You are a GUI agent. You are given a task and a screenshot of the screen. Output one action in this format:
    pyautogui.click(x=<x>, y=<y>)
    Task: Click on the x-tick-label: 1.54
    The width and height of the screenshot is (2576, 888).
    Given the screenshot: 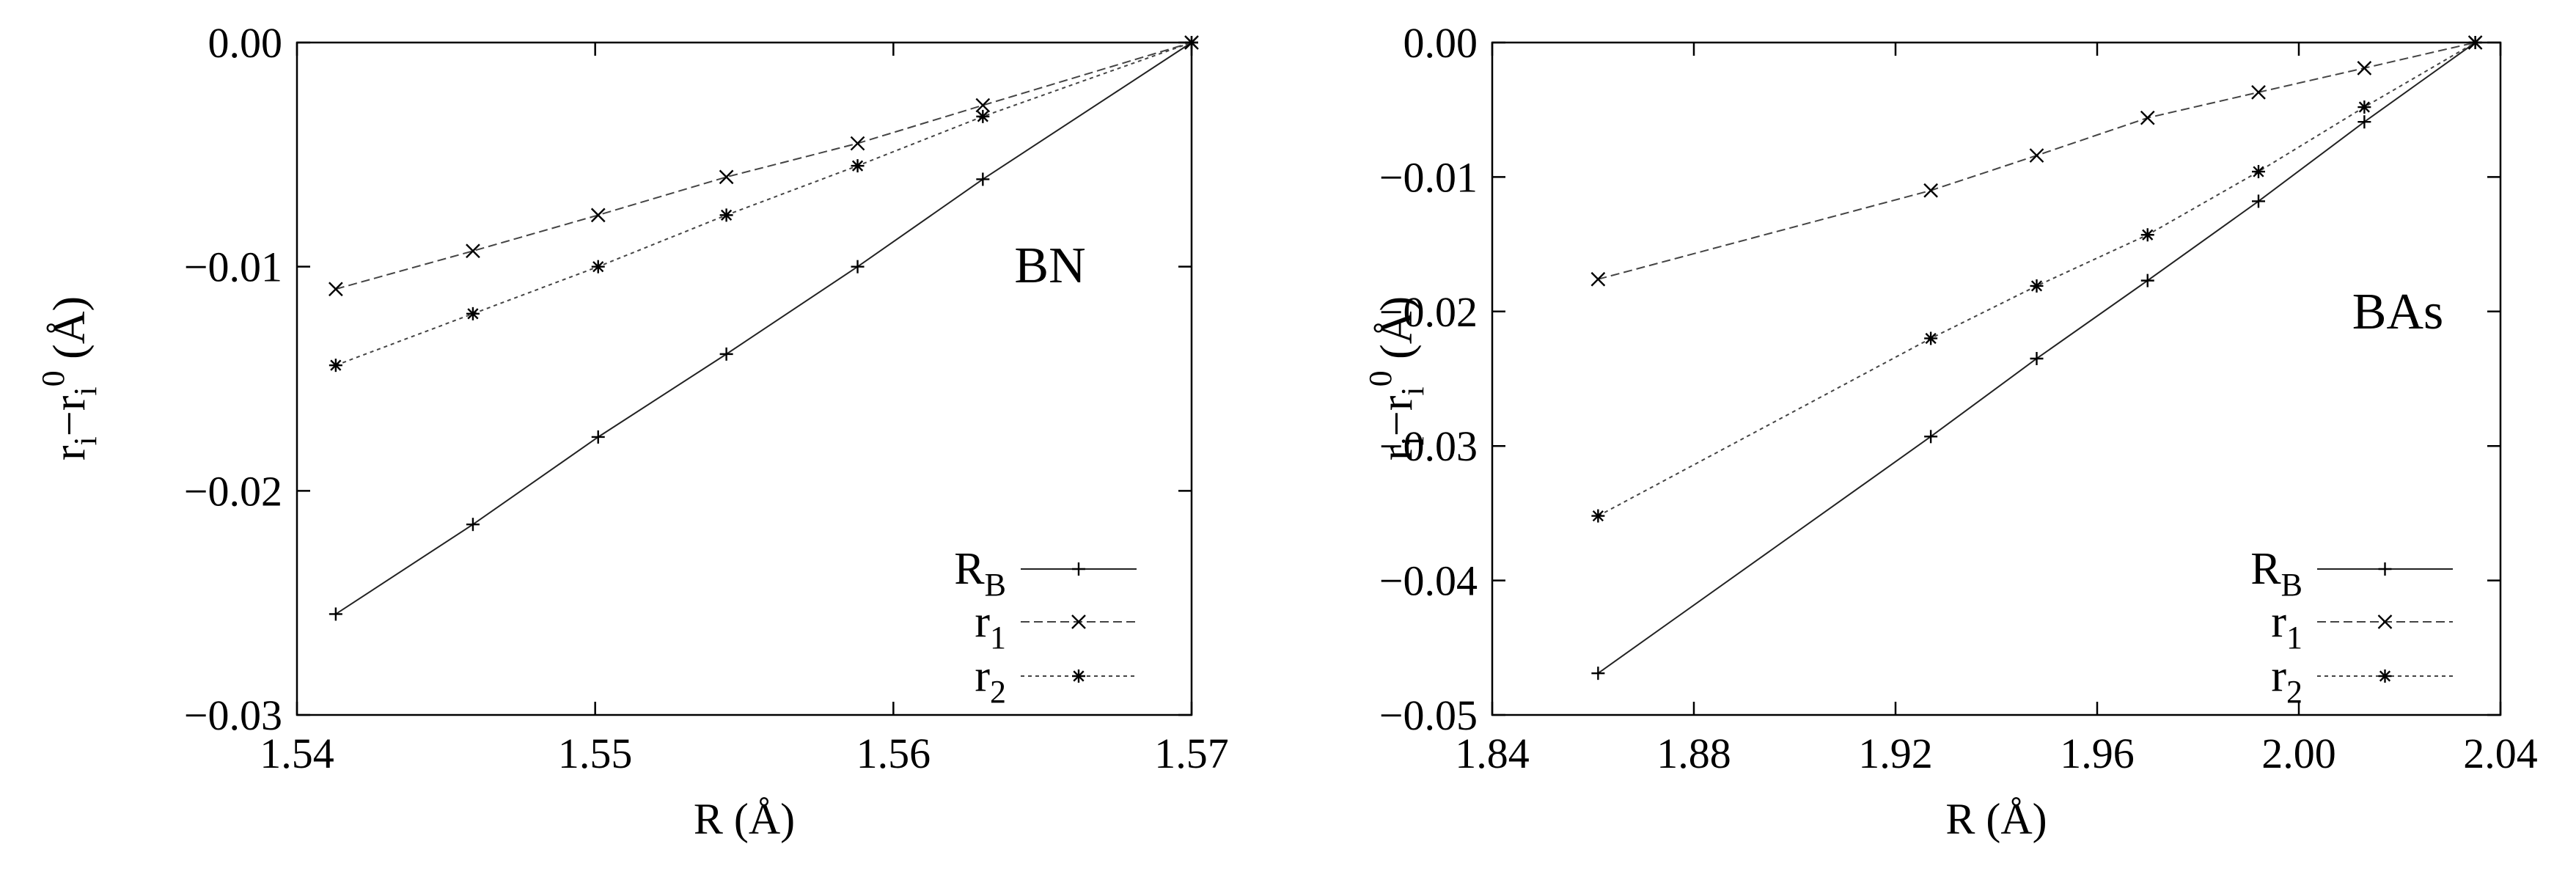 What is the action you would take?
    pyautogui.click(x=297, y=753)
    